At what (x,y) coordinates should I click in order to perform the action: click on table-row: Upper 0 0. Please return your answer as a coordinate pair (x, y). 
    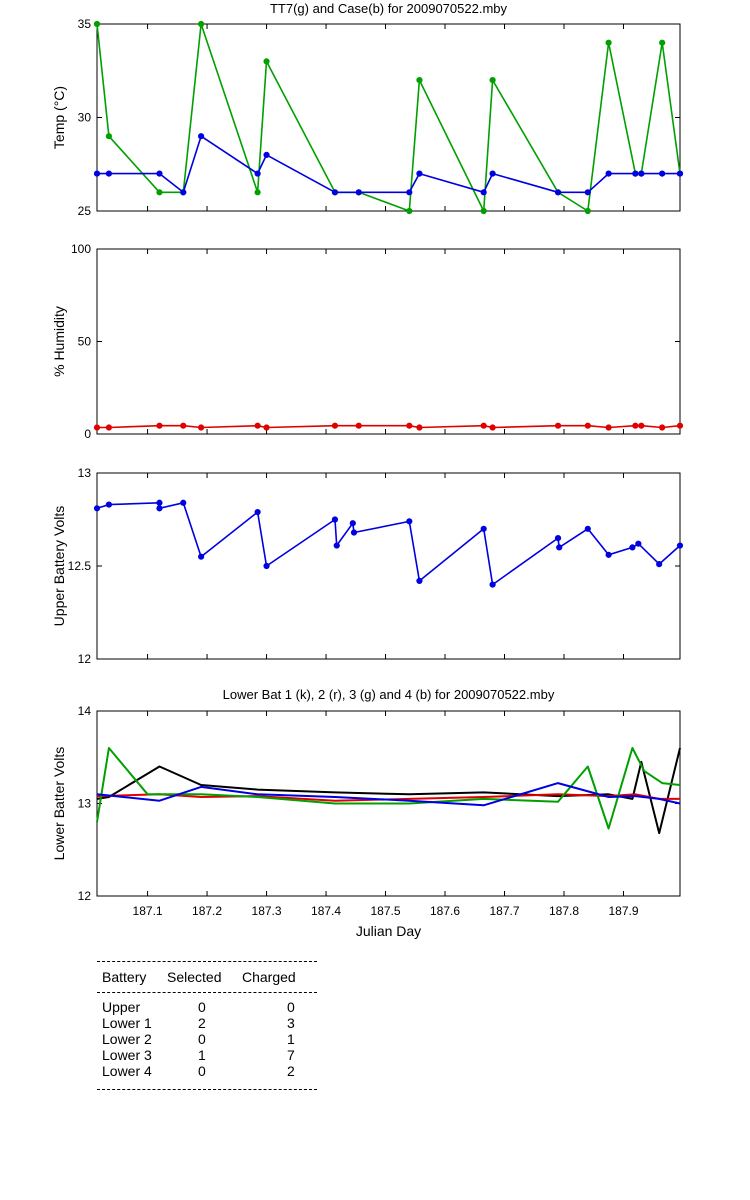
    Looking at the image, I should click on (207, 1007).